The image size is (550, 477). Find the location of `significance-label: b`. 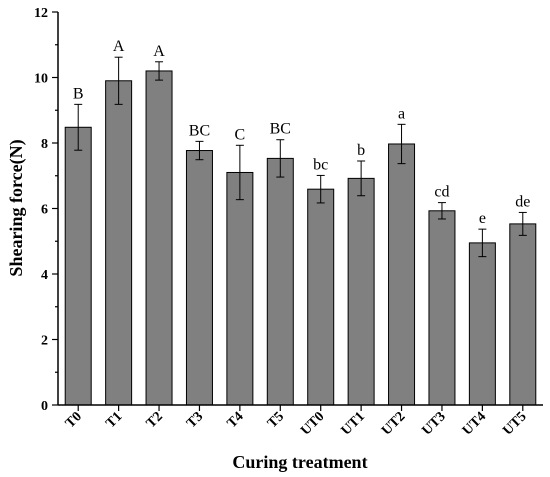

significance-label: b is located at coordinates (361, 150).